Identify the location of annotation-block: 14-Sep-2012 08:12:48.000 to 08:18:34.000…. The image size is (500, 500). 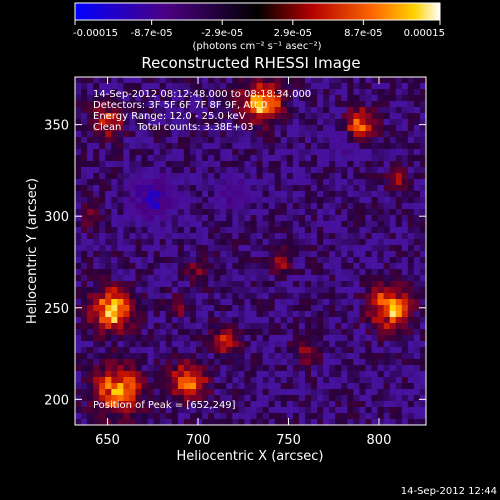
(202, 111).